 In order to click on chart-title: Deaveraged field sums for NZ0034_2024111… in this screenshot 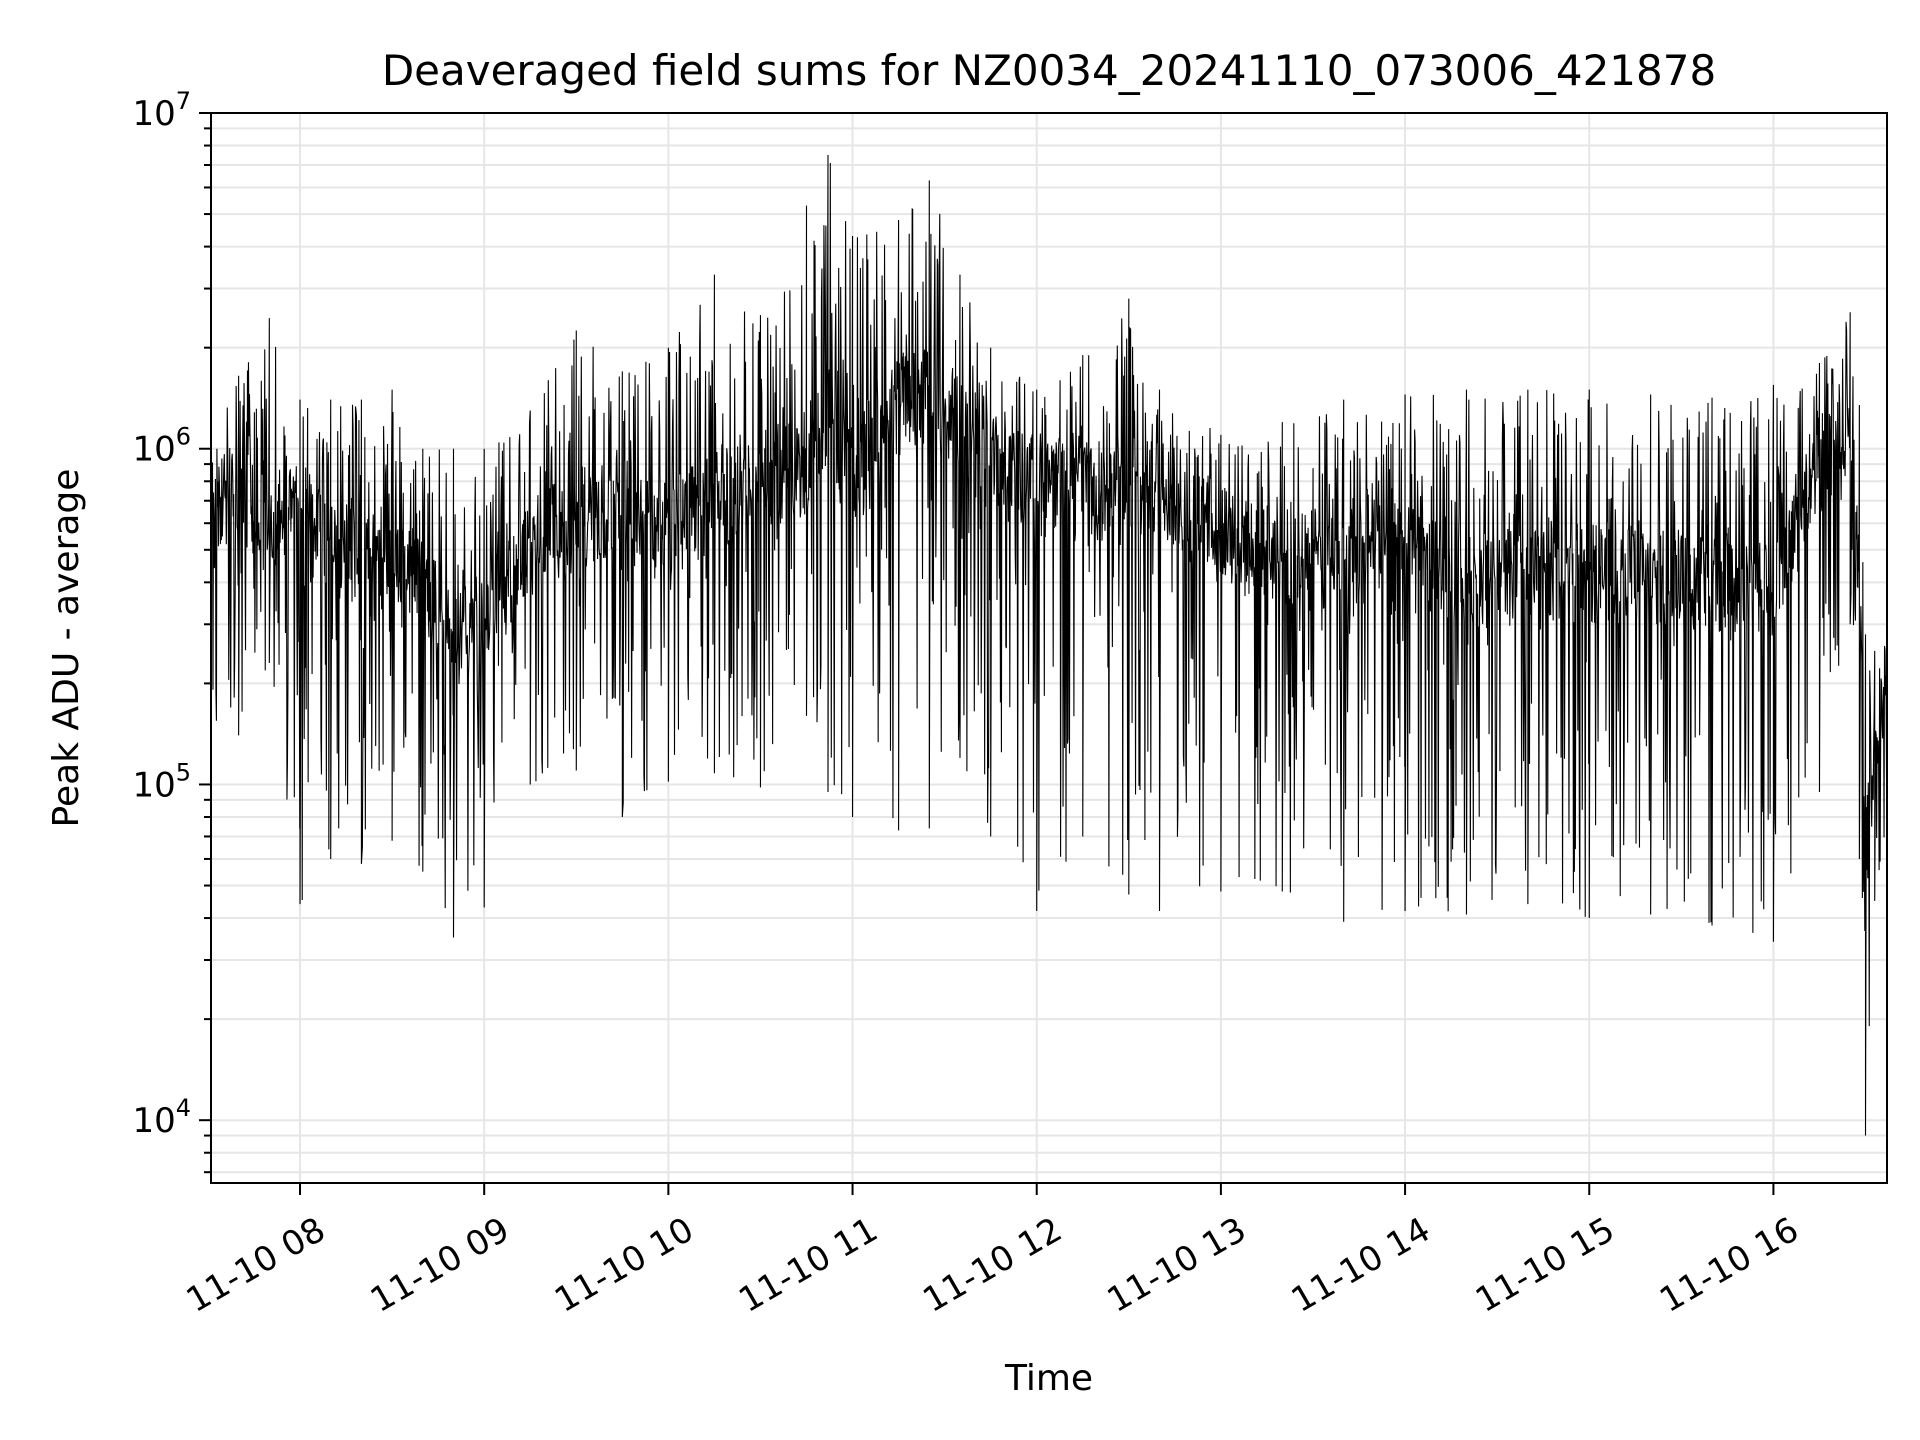, I will do `click(1049, 70)`.